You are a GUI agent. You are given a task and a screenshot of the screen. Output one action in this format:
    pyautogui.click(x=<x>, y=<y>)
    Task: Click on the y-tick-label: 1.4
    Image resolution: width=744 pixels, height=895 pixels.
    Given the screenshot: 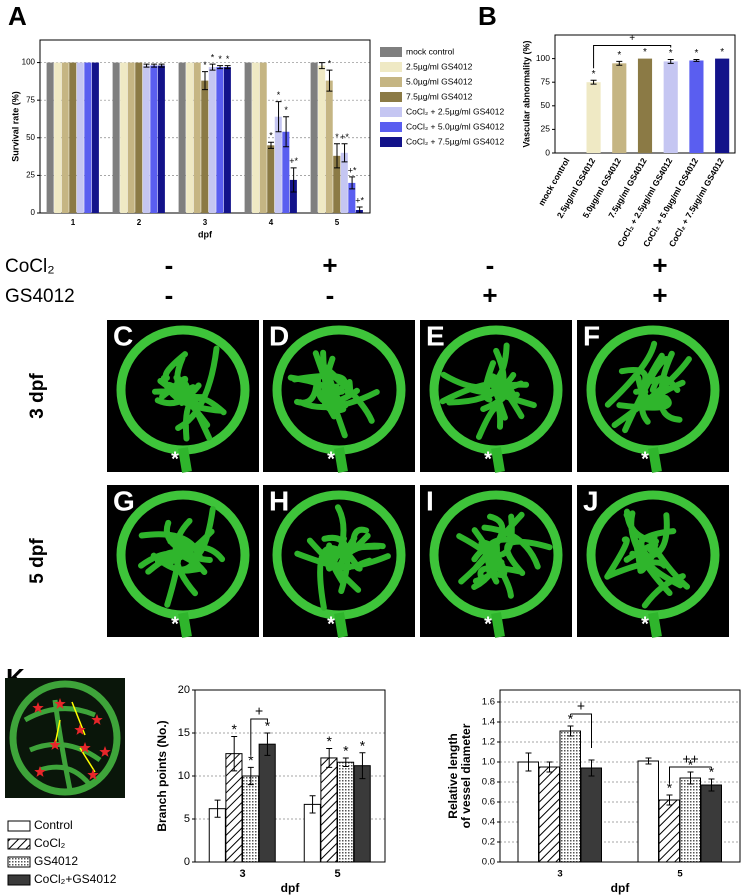 What is the action you would take?
    pyautogui.click(x=488, y=722)
    